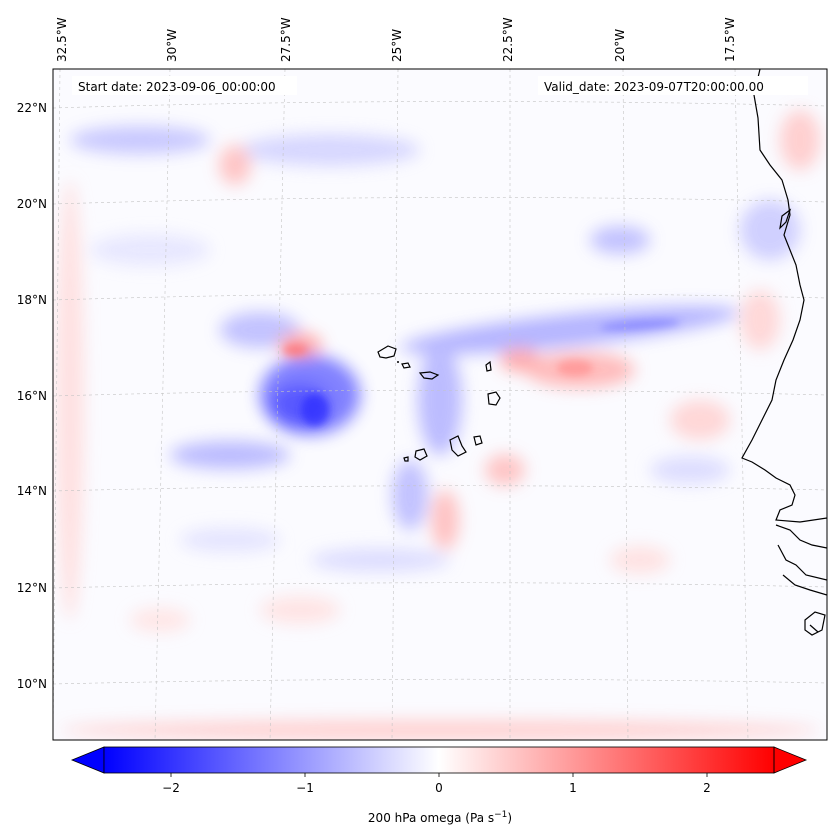 The image size is (837, 839). What do you see at coordinates (439, 760) in the screenshot?
I see `colorbar-gradient` at bounding box center [439, 760].